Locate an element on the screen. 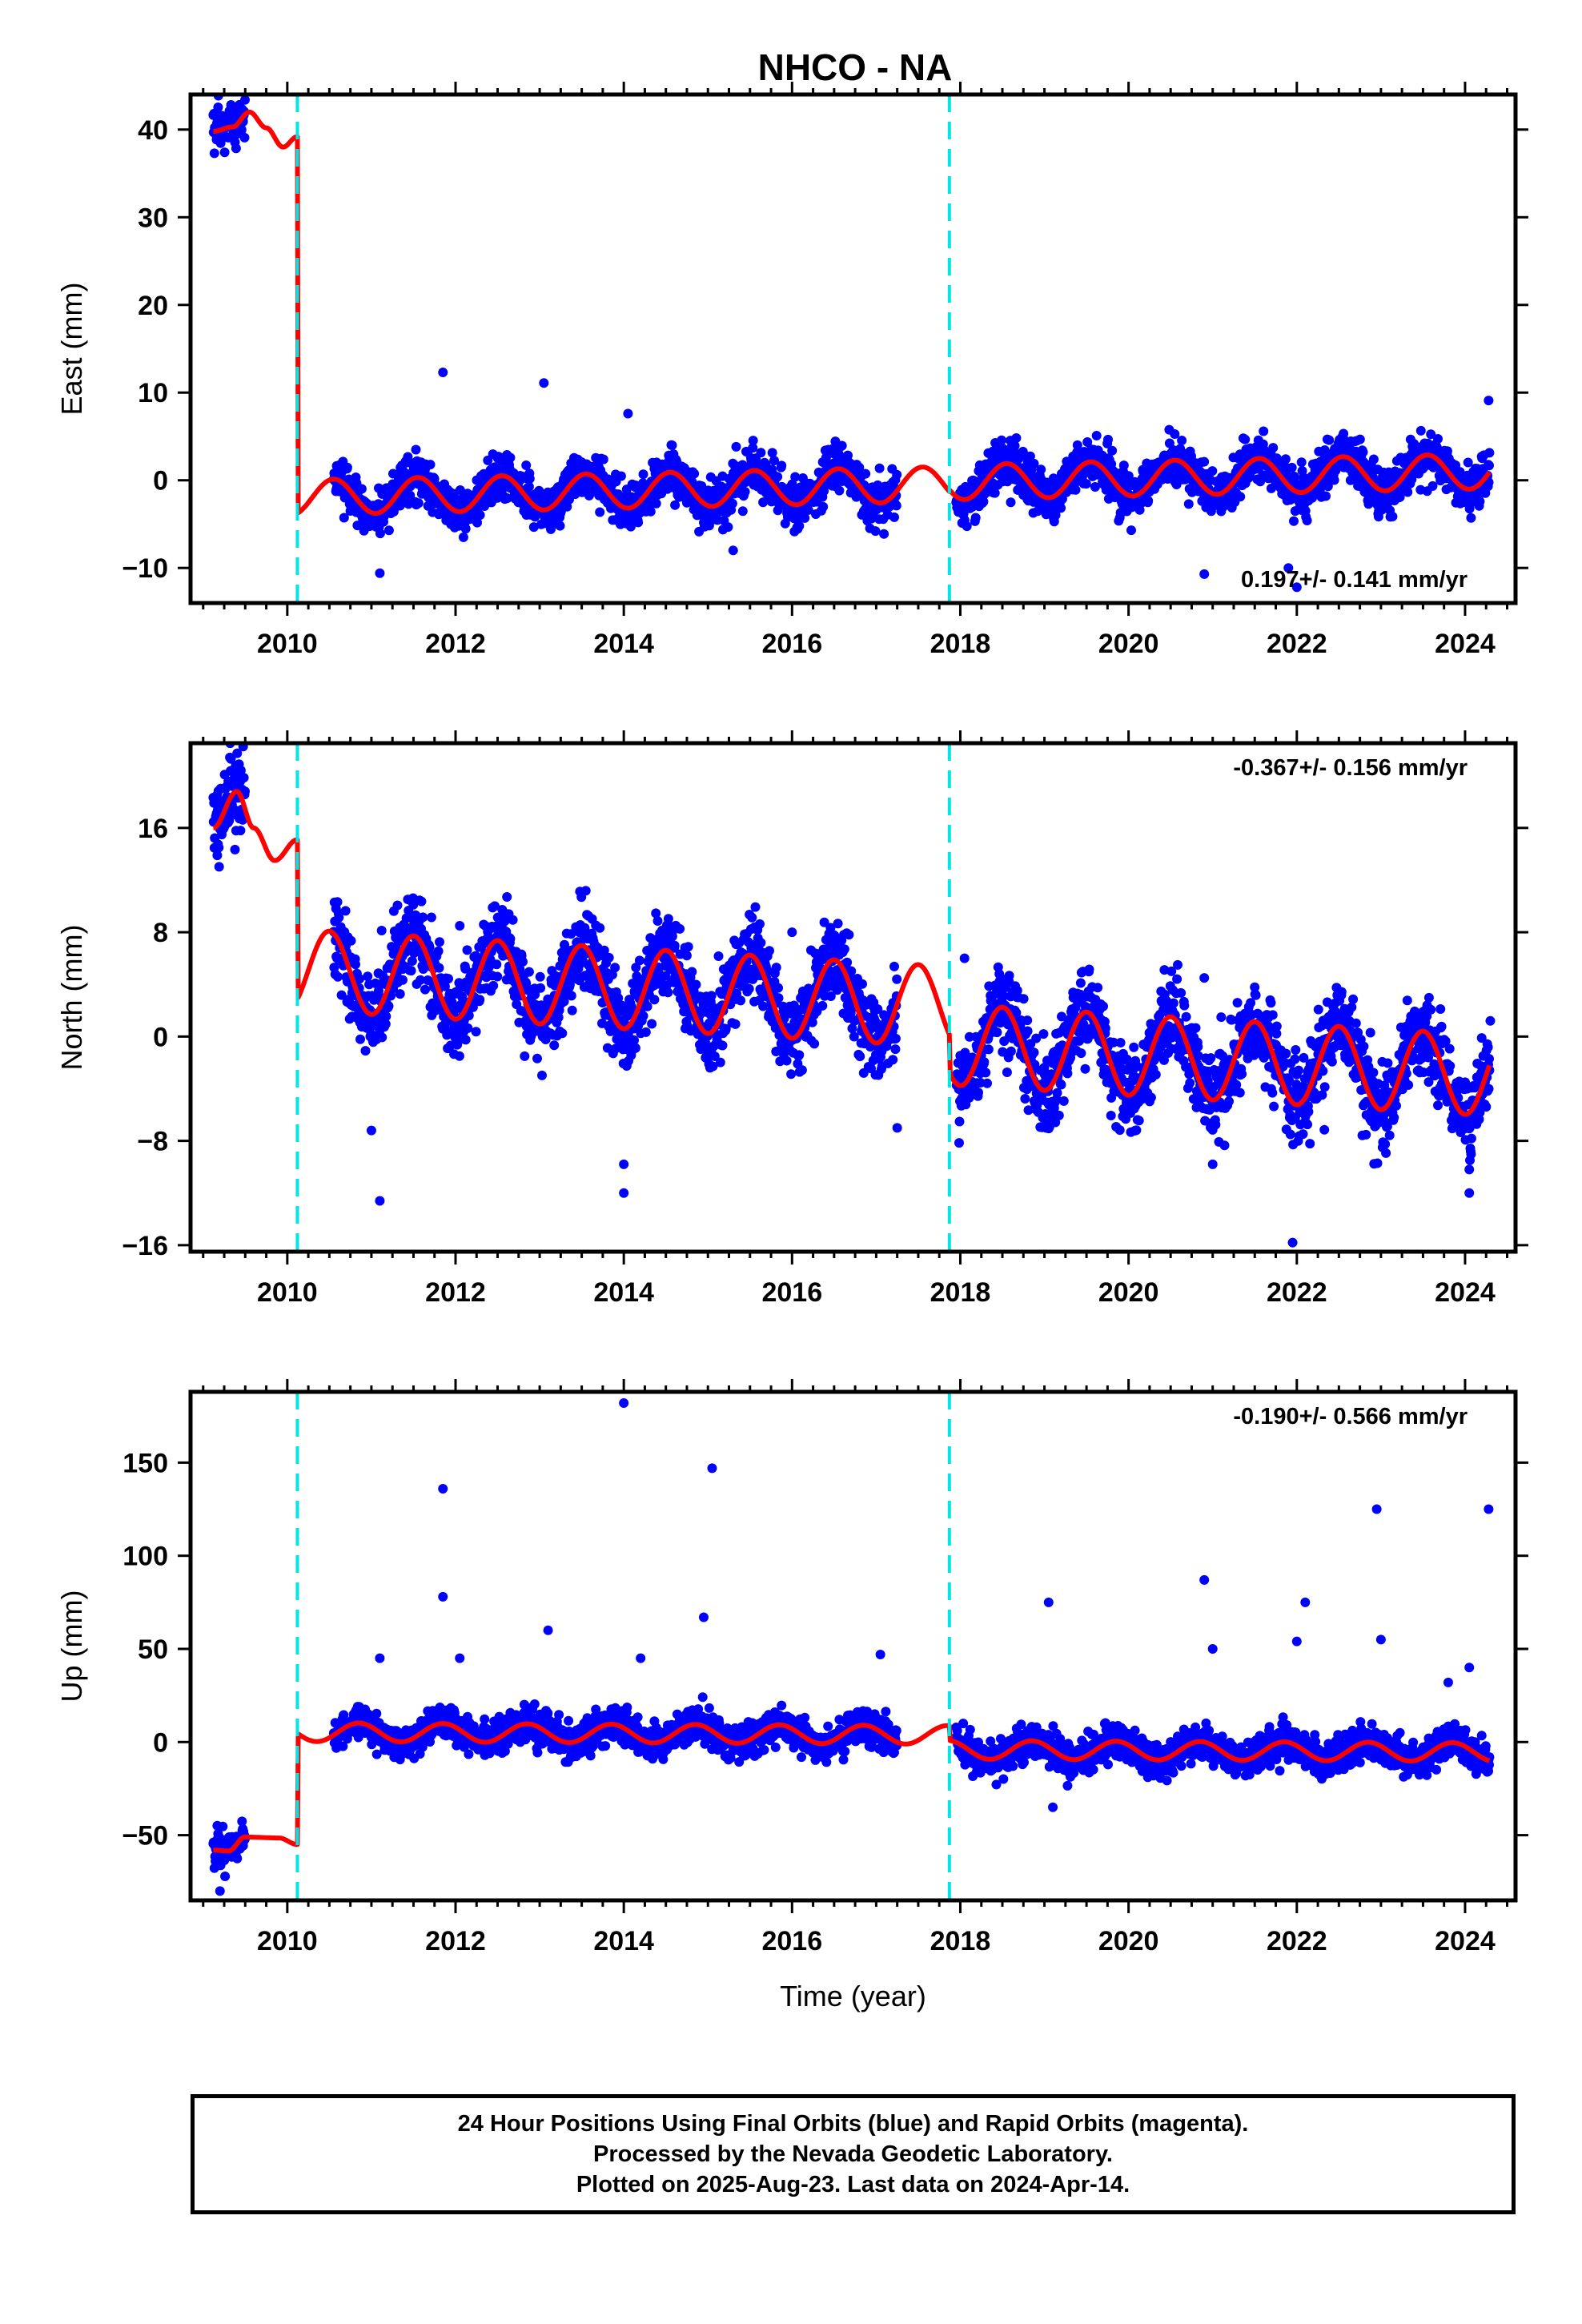 This screenshot has height=2324, width=1582. x-tick-label: 2024 is located at coordinates (1465, 644).